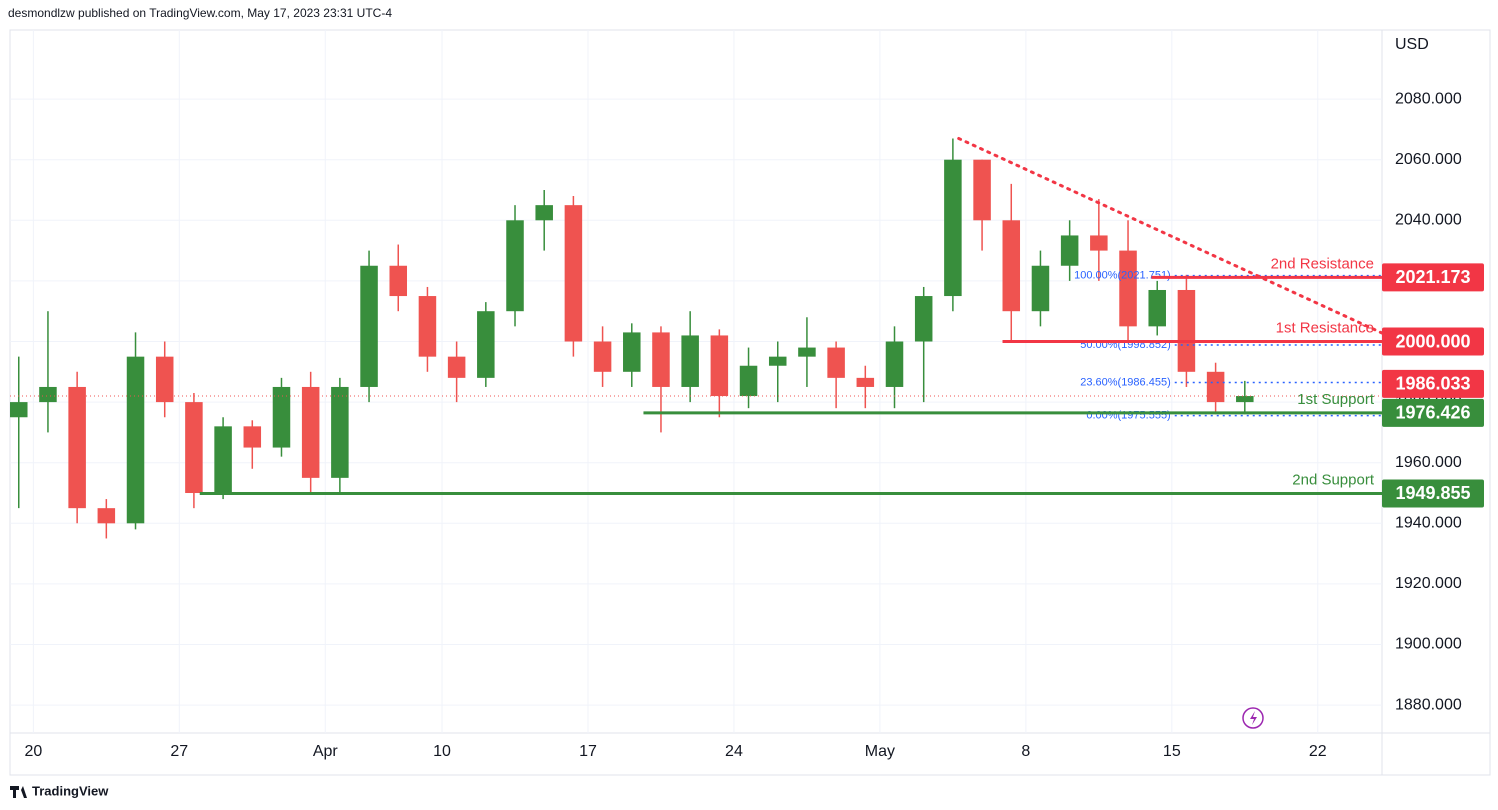 This screenshot has width=1498, height=810. What do you see at coordinates (734, 751) in the screenshot?
I see `x-tick-label: 24` at bounding box center [734, 751].